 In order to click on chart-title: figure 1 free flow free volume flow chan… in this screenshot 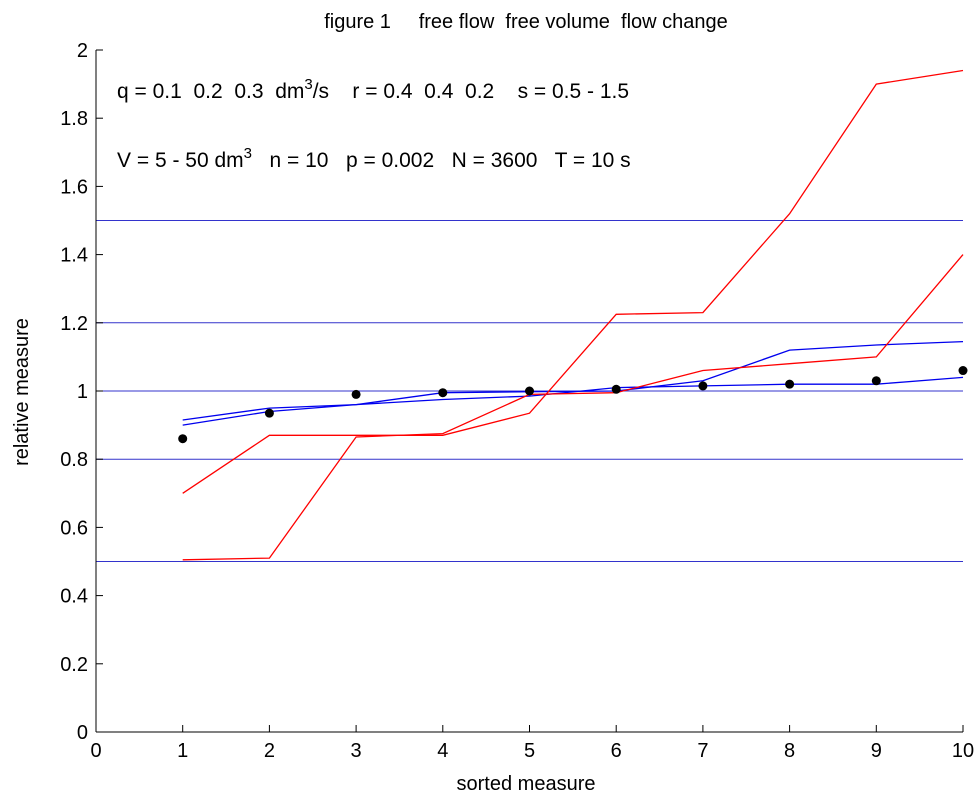, I will do `click(526, 22)`.